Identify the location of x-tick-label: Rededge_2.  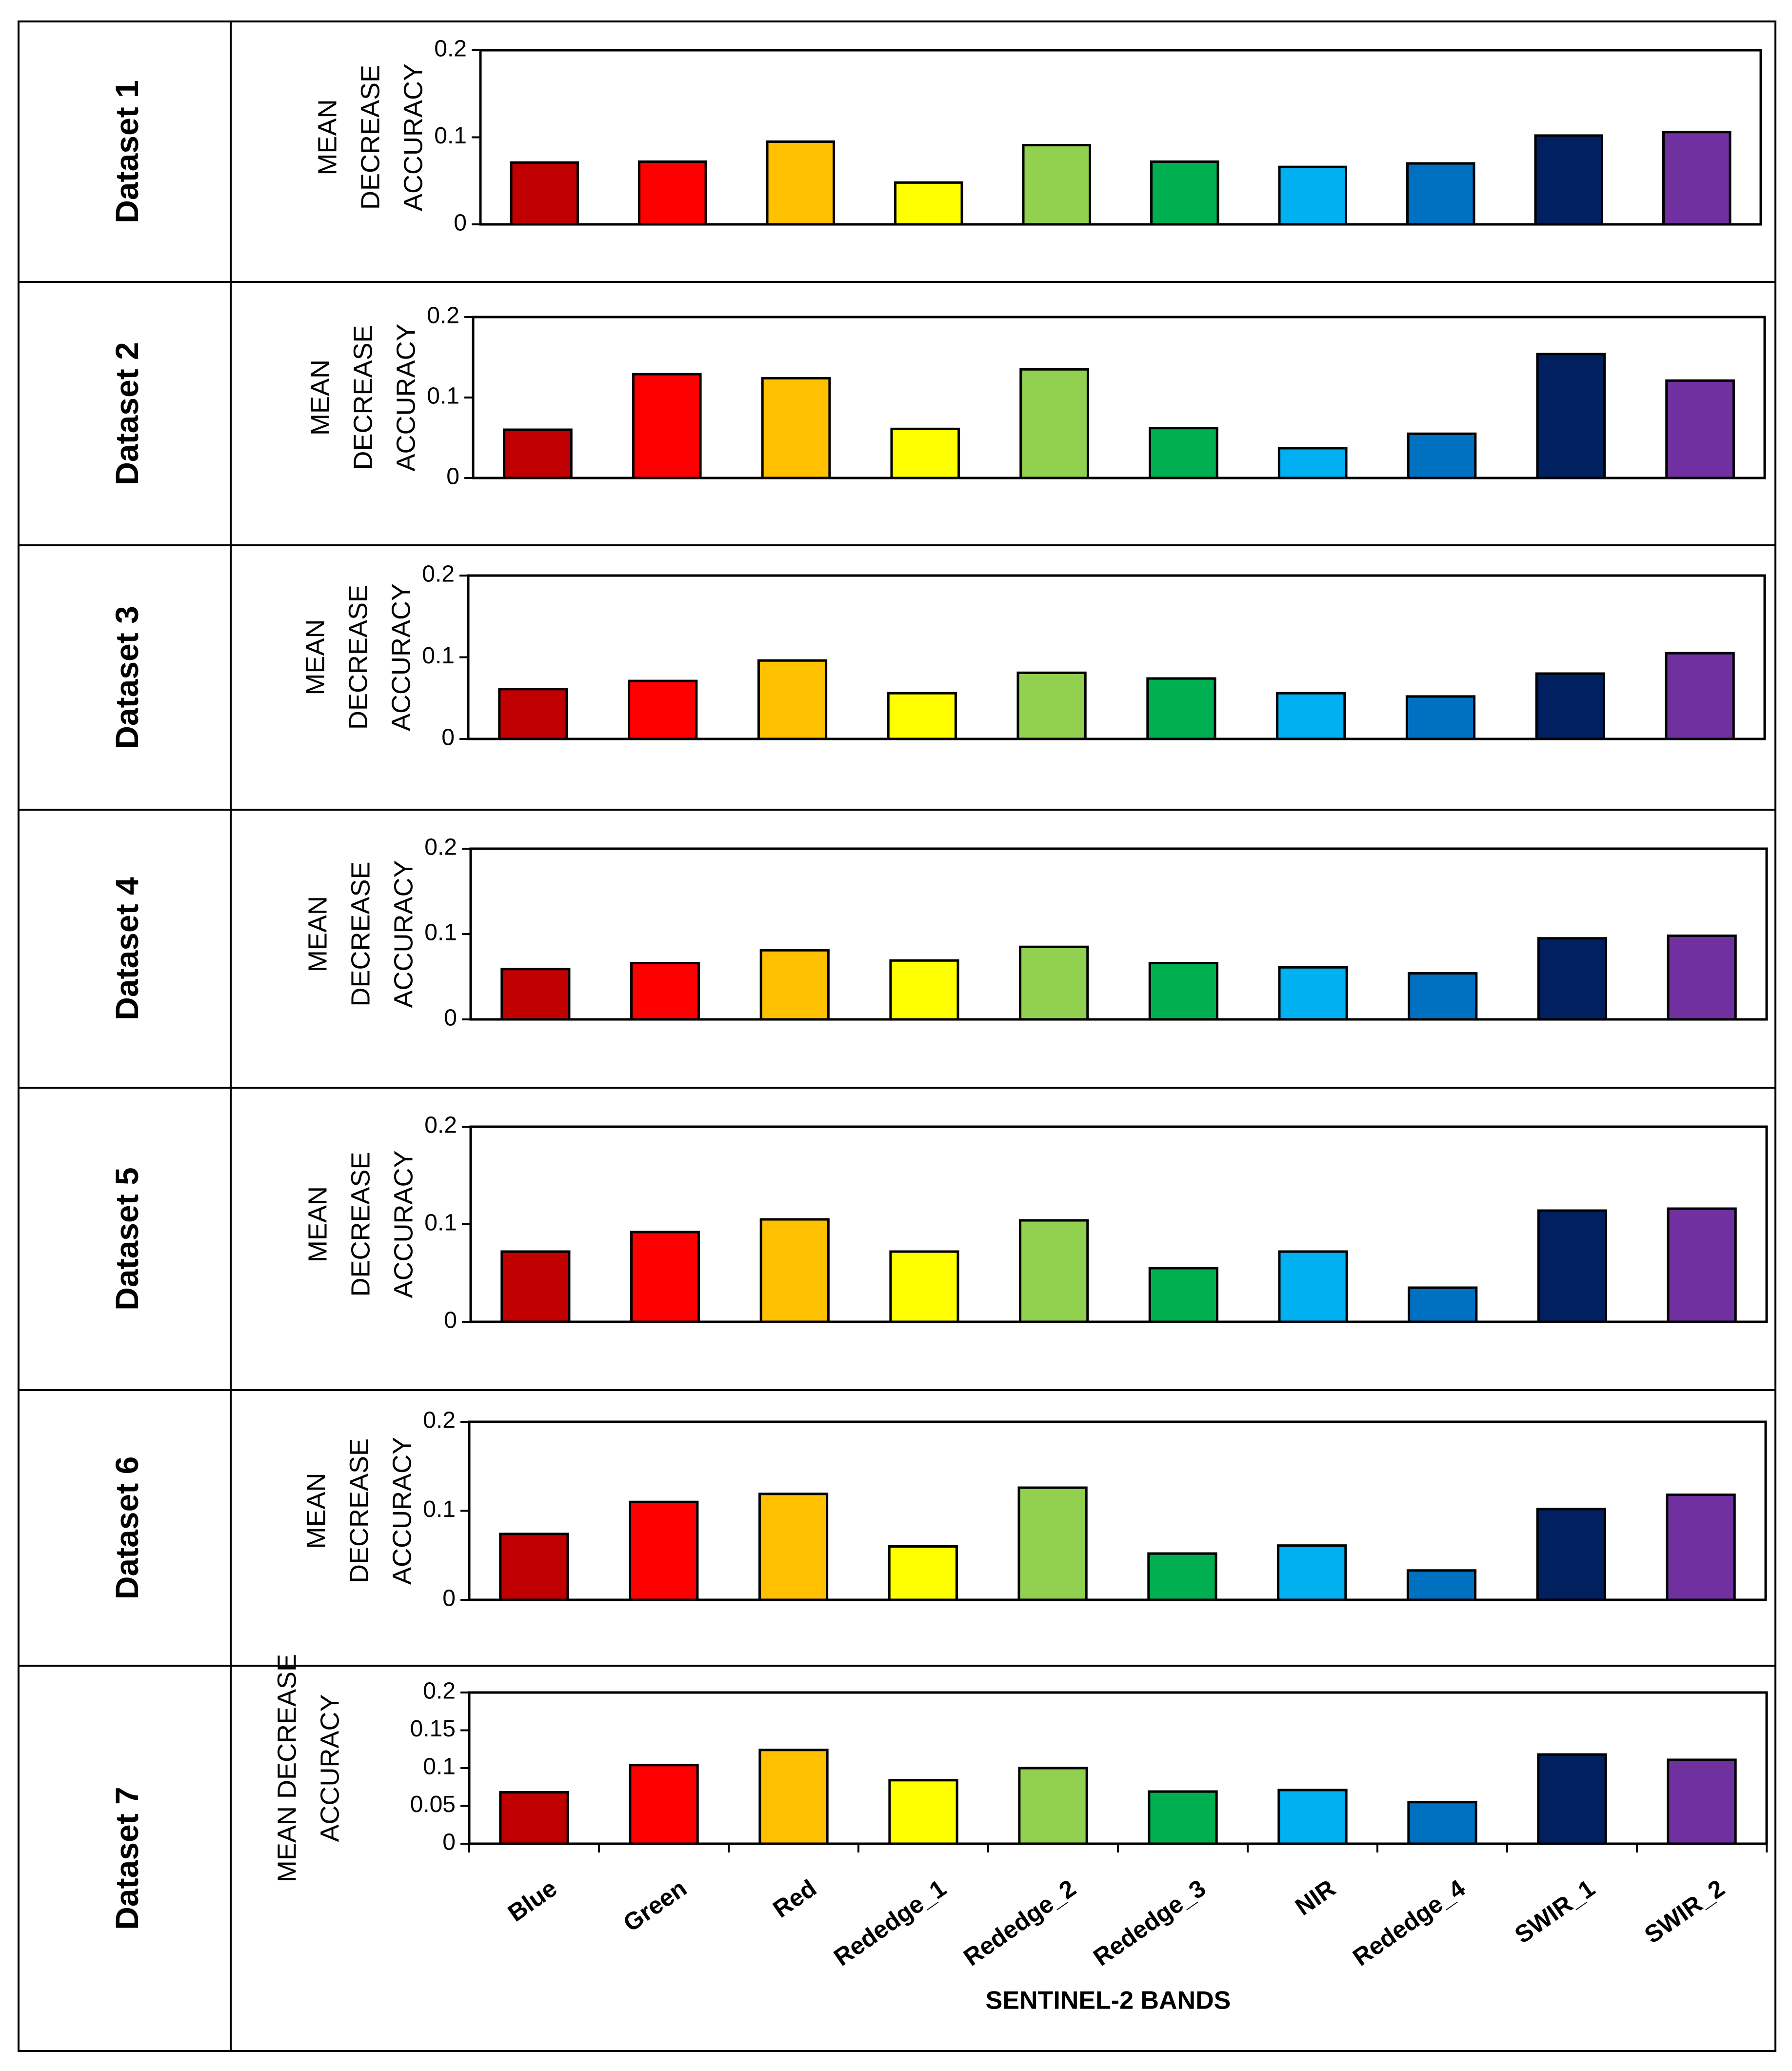
(1020, 1923).